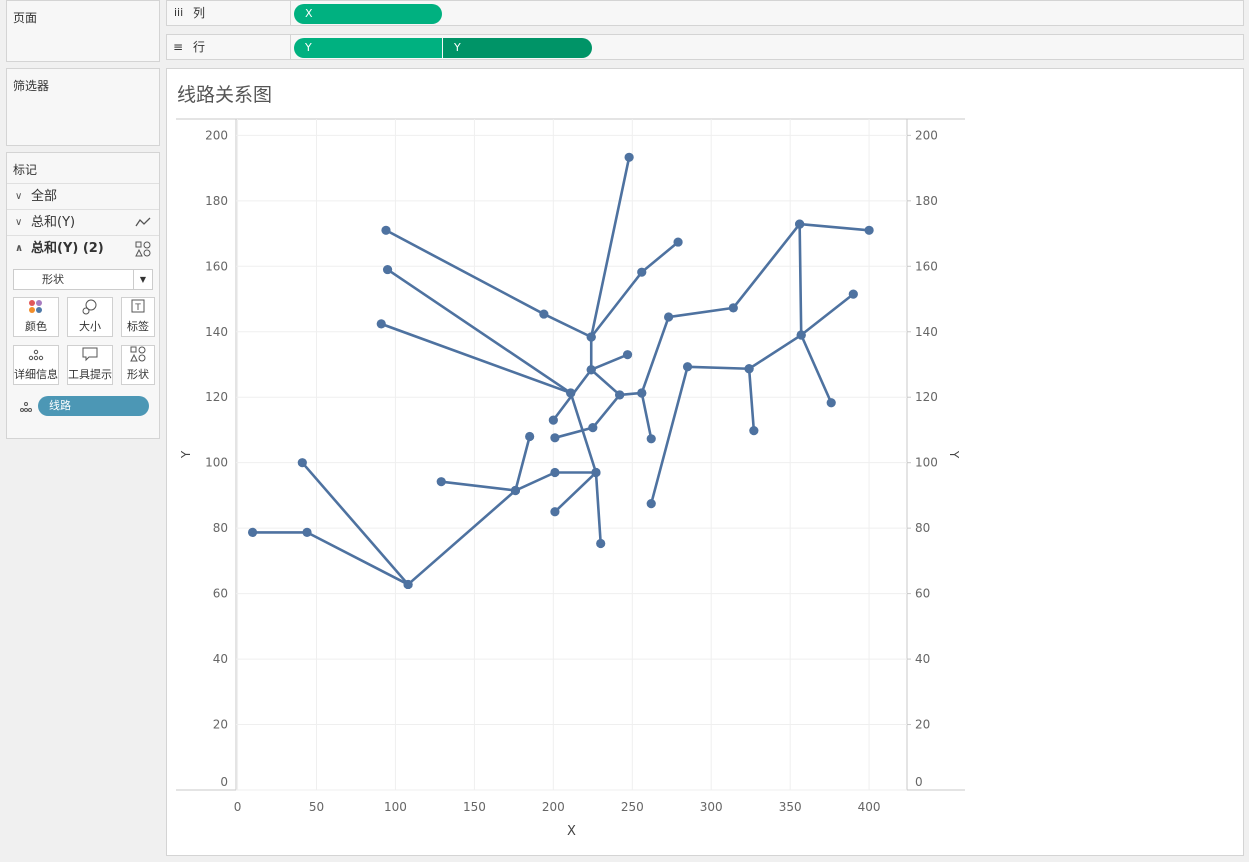 Image resolution: width=1249 pixels, height=862 pixels. What do you see at coordinates (922, 659) in the screenshot?
I see `y2-tick-label: 40` at bounding box center [922, 659].